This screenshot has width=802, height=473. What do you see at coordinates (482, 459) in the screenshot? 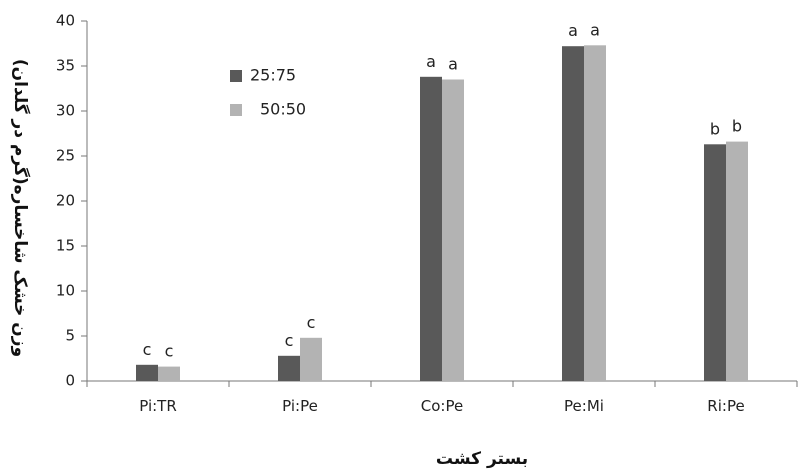
I see `x-axis-label: بستر کشت` at bounding box center [482, 459].